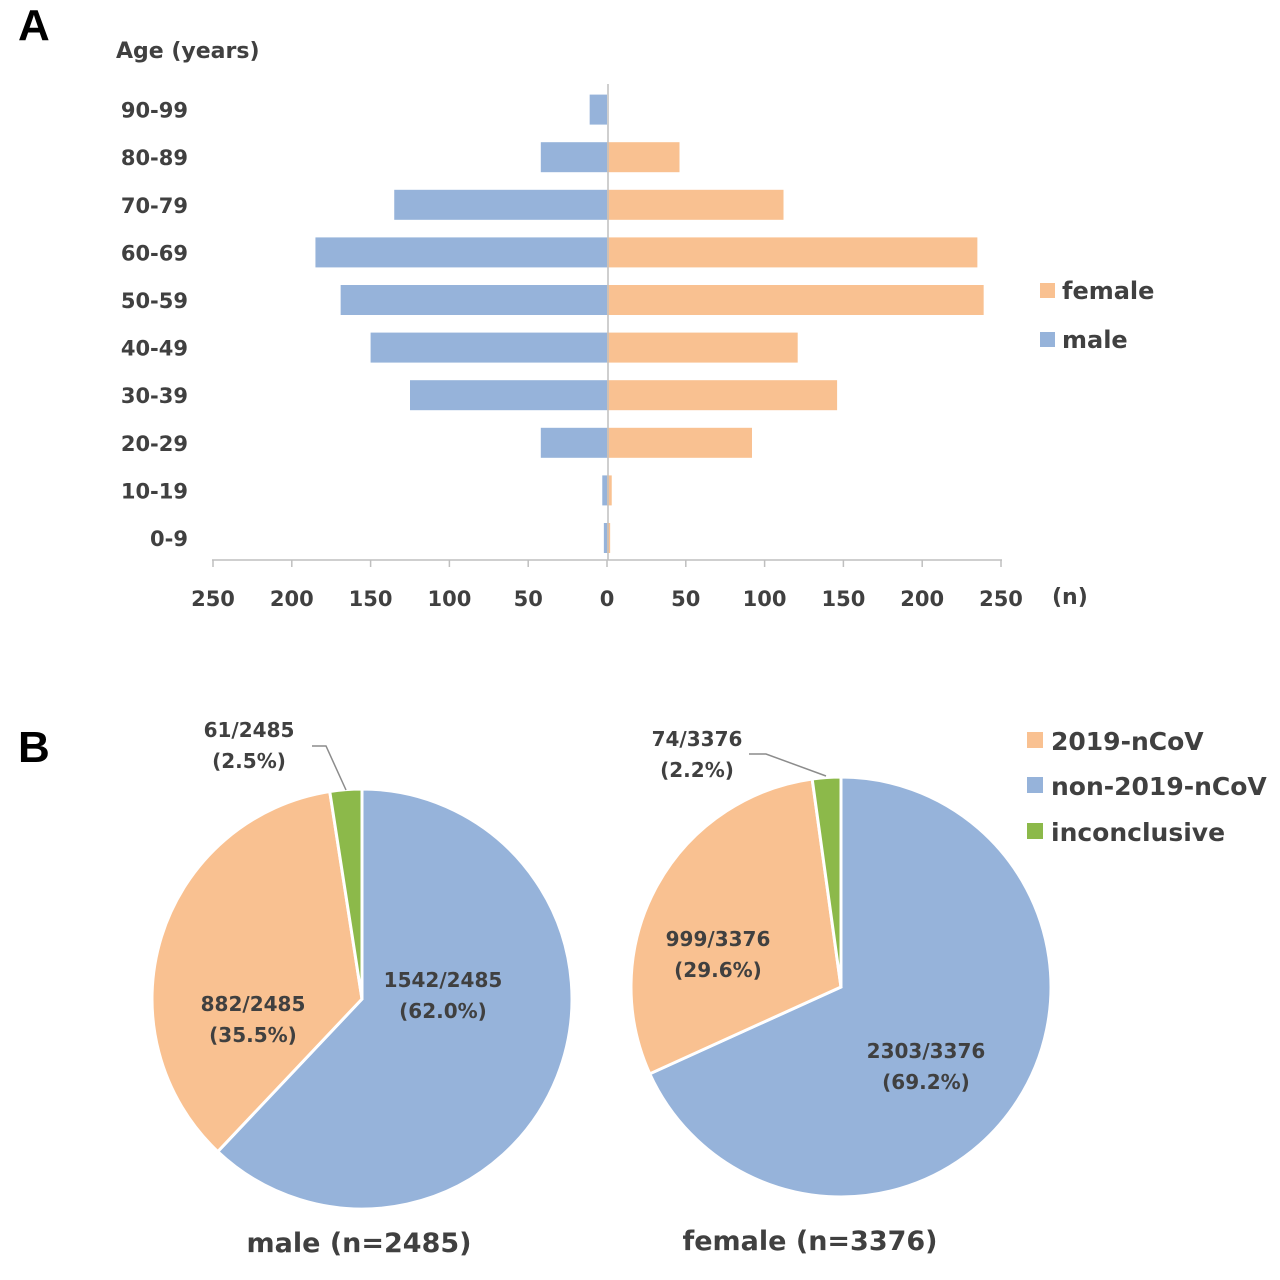 Image resolution: width=1280 pixels, height=1280 pixels. I want to click on y-tick-label: 30-39, so click(154, 396).